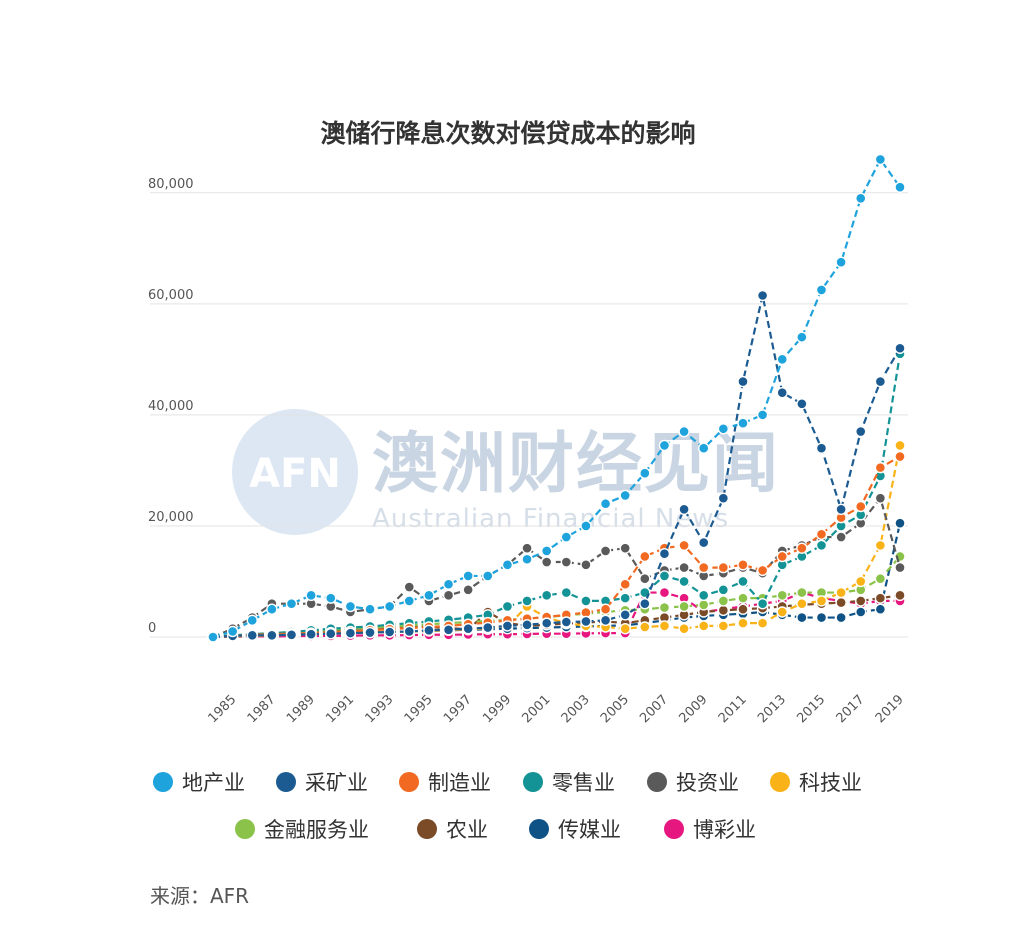 This screenshot has width=1016, height=951. I want to click on legend-label: 地产业, so click(213, 783).